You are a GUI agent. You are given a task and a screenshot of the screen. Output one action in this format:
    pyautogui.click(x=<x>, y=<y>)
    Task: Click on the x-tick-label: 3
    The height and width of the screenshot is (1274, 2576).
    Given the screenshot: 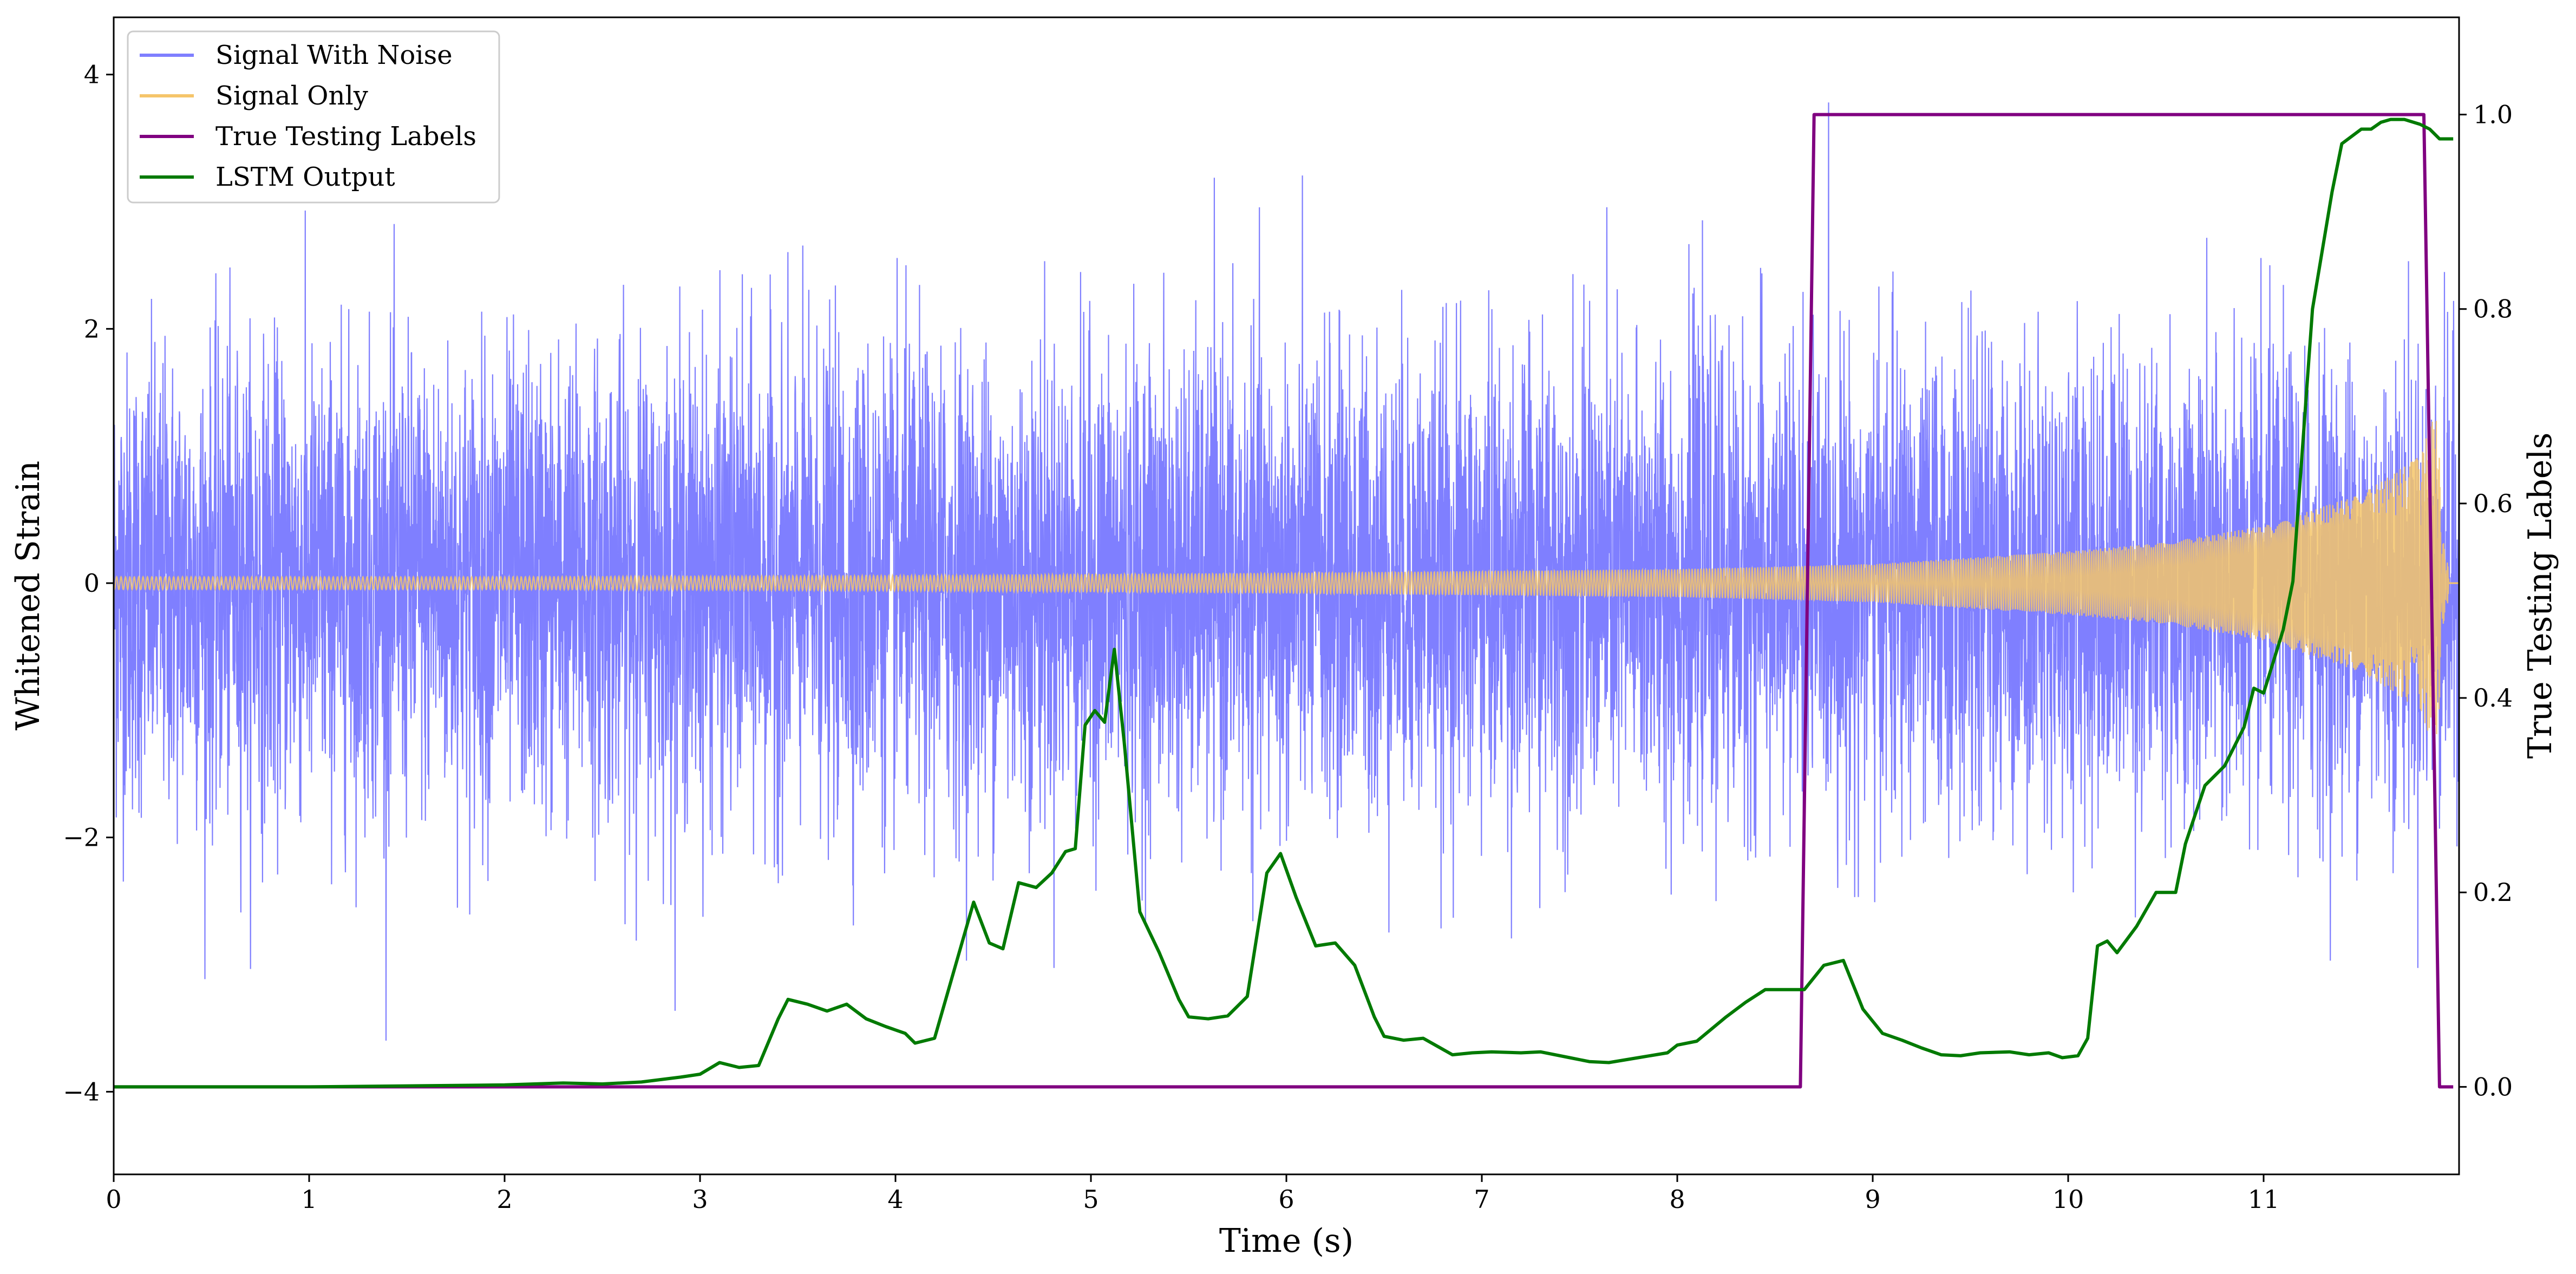 What is the action you would take?
    pyautogui.click(x=700, y=1199)
    